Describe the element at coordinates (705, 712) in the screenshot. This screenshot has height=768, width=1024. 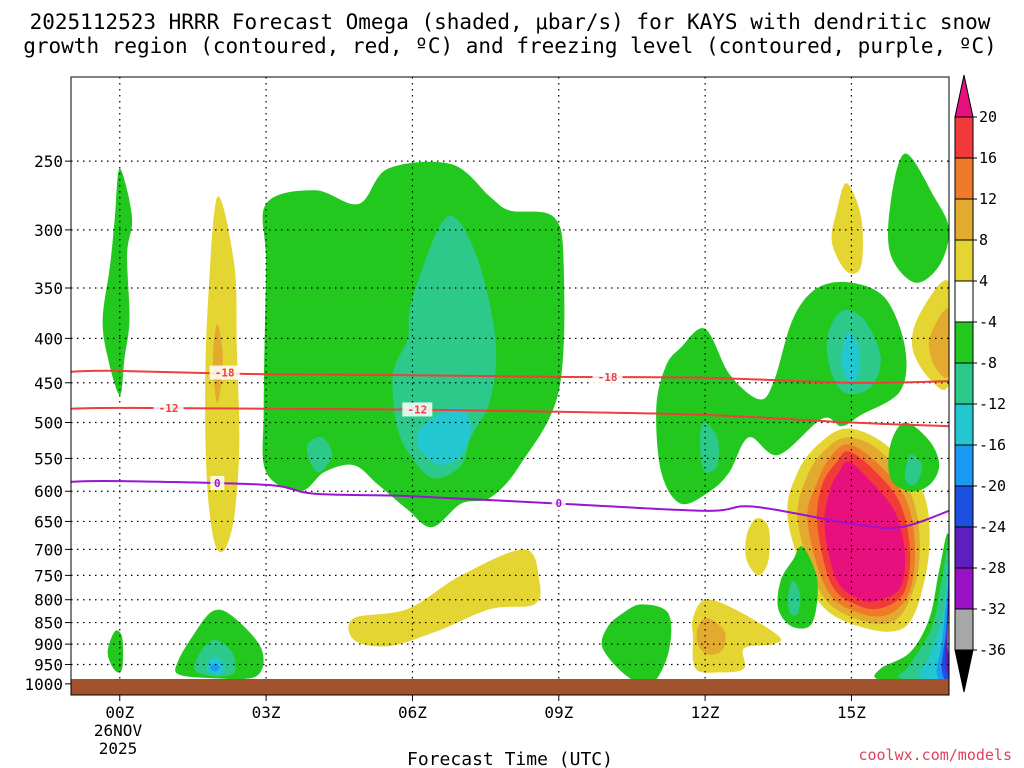
I see `x-tick-label-12Z: 12Z` at that location.